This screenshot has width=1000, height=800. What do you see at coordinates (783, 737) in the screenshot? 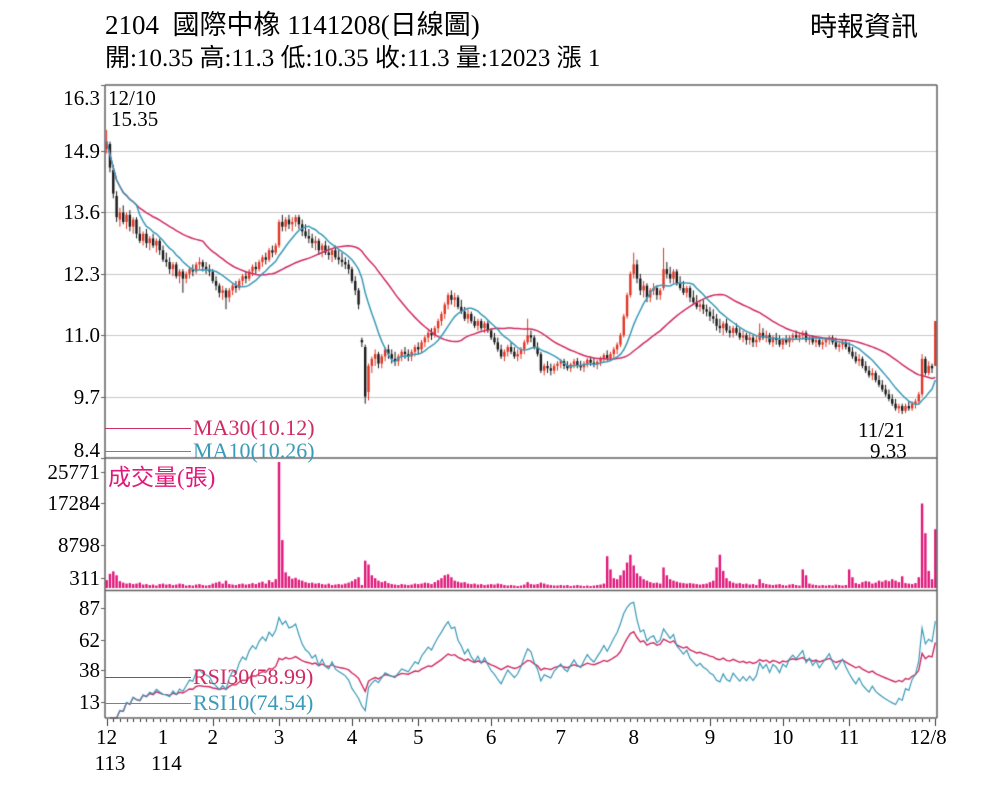
I see `month-tick-label: 10` at bounding box center [783, 737].